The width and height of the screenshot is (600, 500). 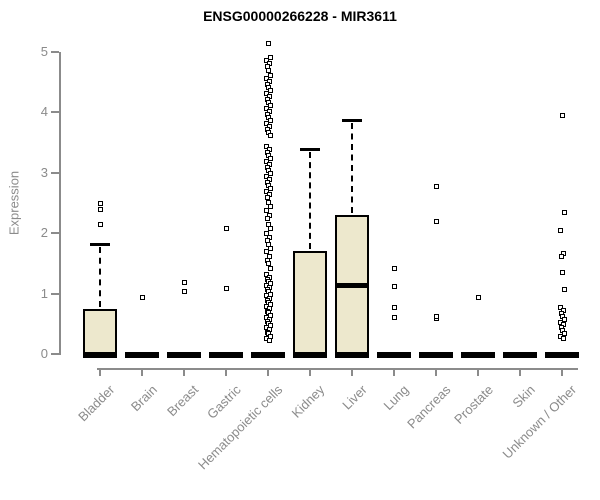 I want to click on x-tick-label: Bladder, so click(x=96, y=403).